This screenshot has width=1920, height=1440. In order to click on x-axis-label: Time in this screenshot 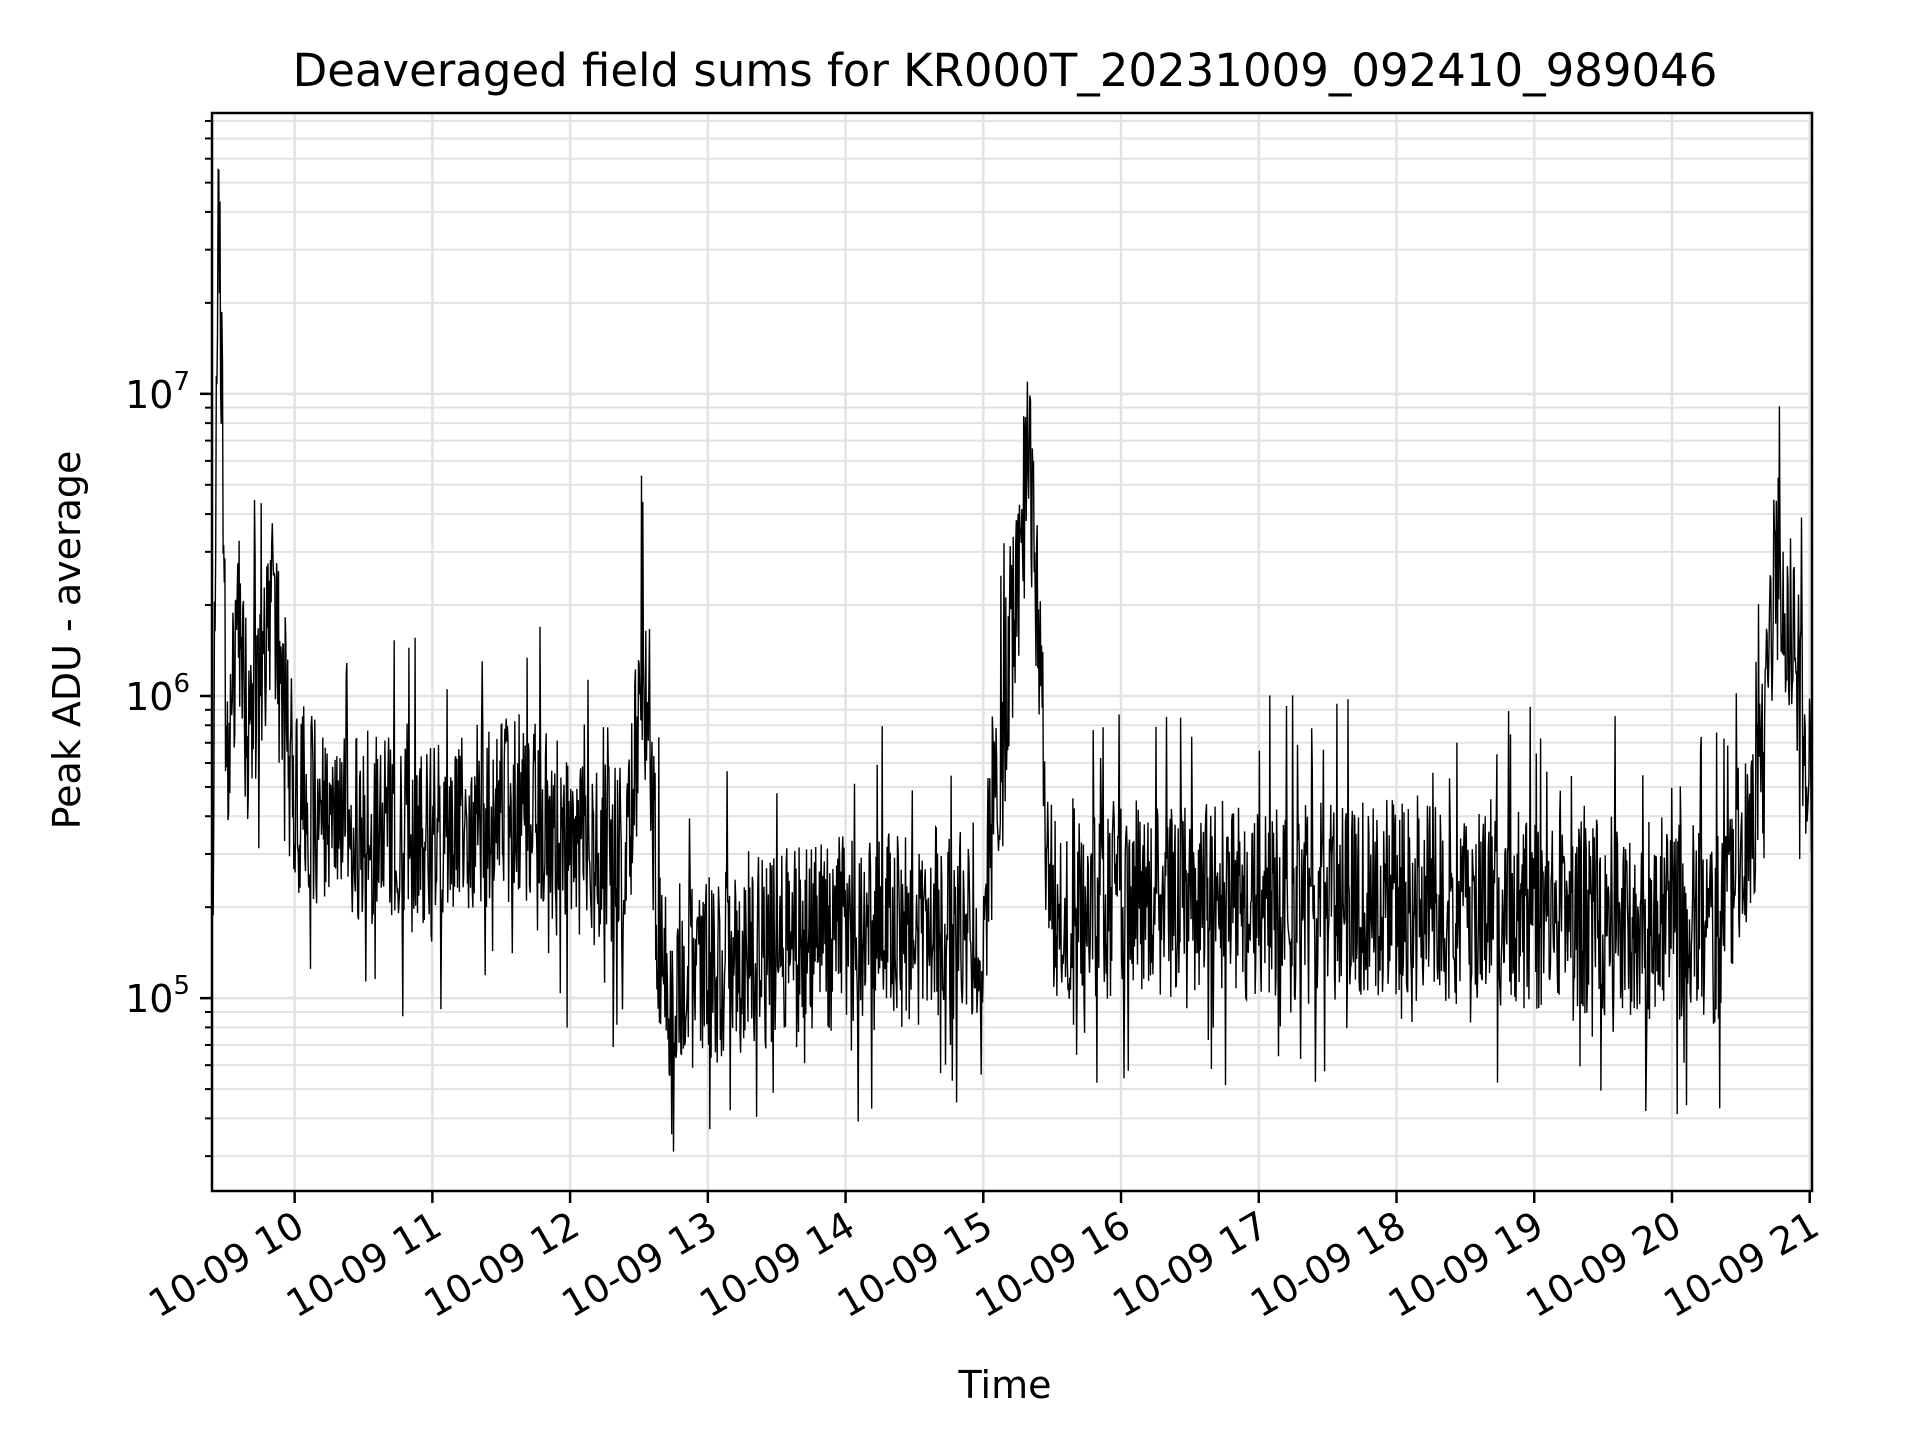, I will do `click(1005, 1385)`.